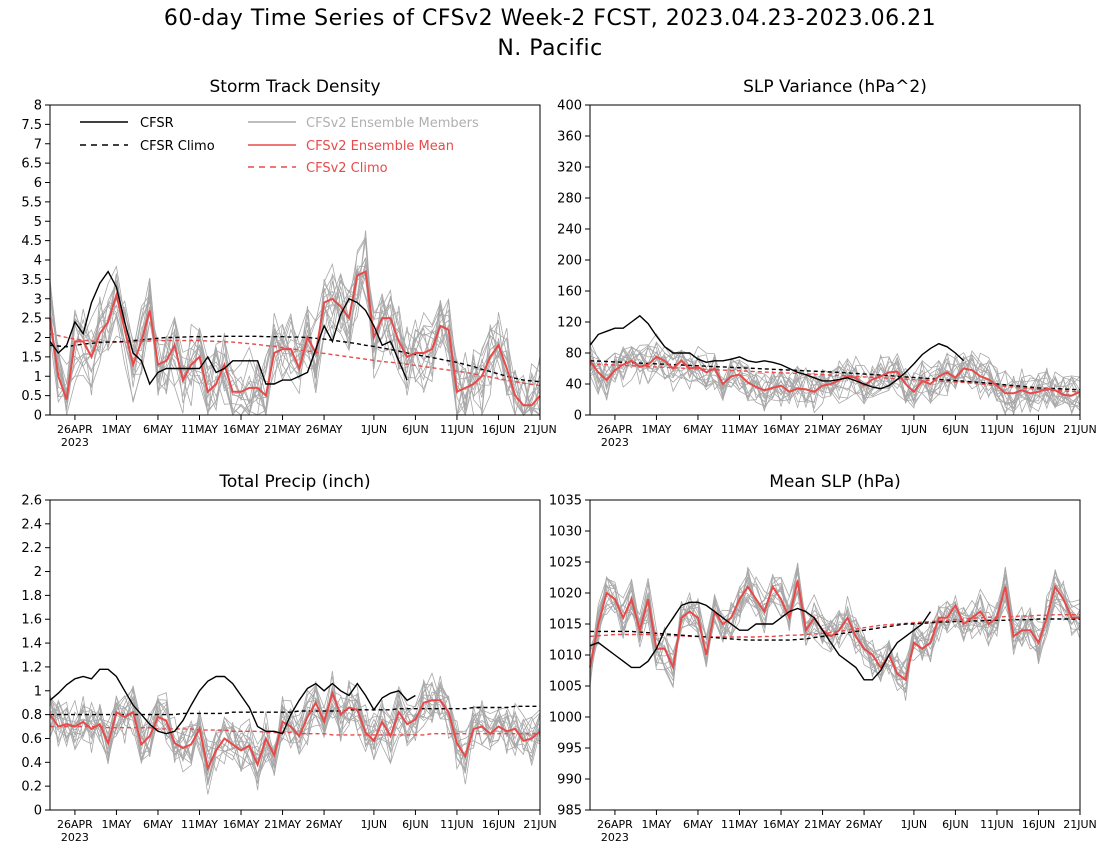 Image resolution: width=1100 pixels, height=850 pixels. What do you see at coordinates (38, 183) in the screenshot?
I see `y-tick-label: 6` at bounding box center [38, 183].